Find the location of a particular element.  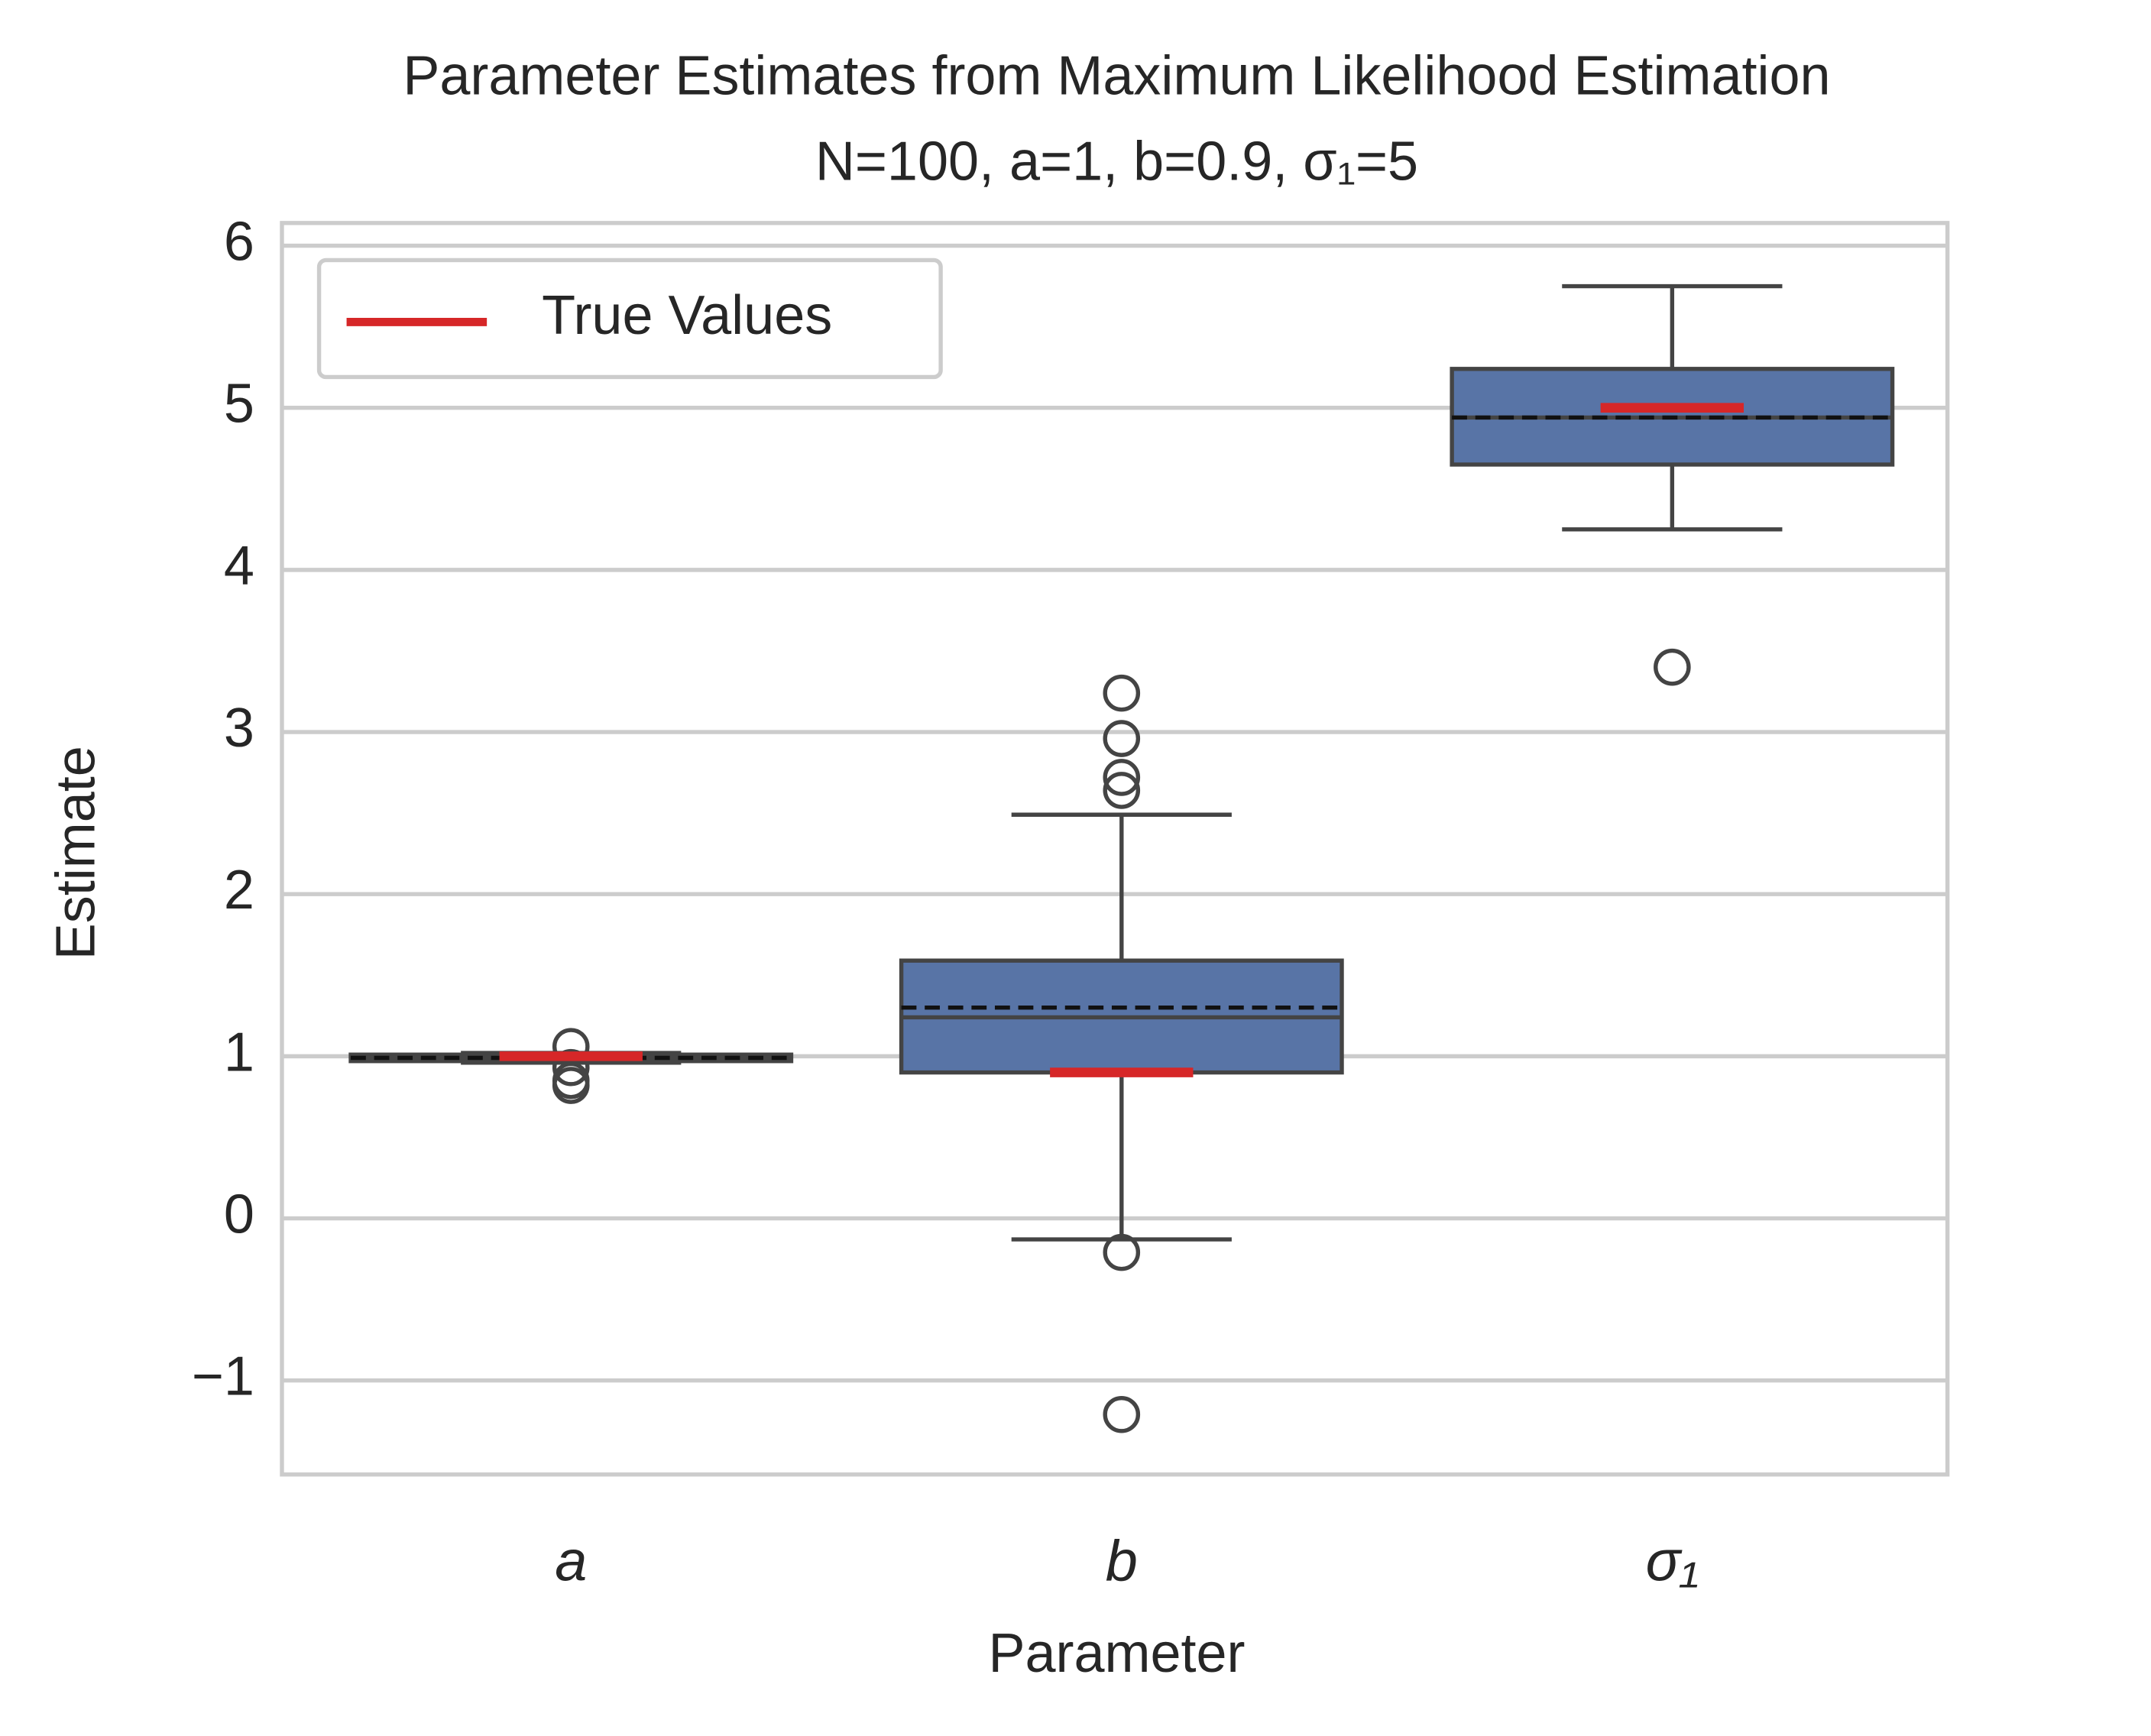

x-tick-label: σ₁ is located at coordinates (1672, 1562).